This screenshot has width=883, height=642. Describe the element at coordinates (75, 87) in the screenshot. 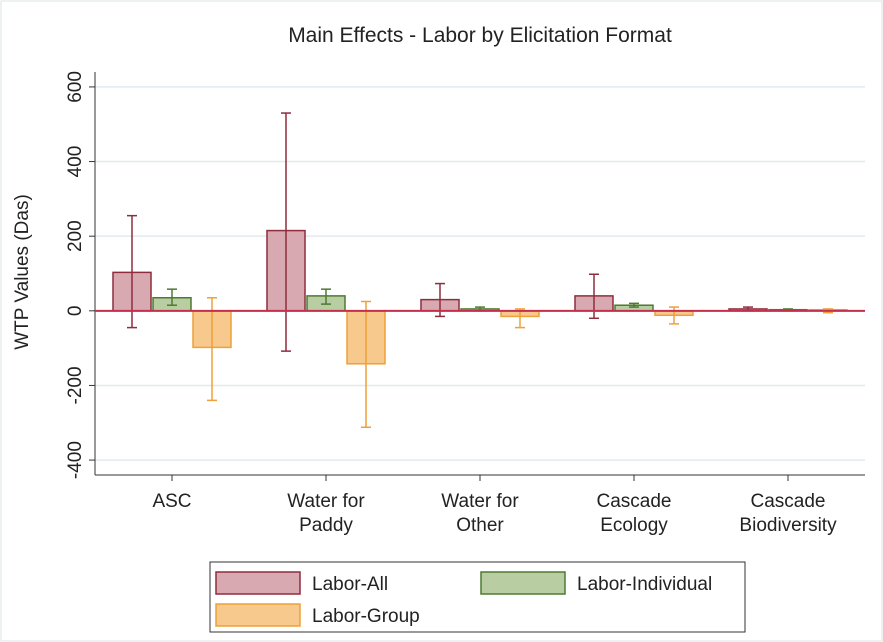

I see `y-tick-label: 600` at that location.